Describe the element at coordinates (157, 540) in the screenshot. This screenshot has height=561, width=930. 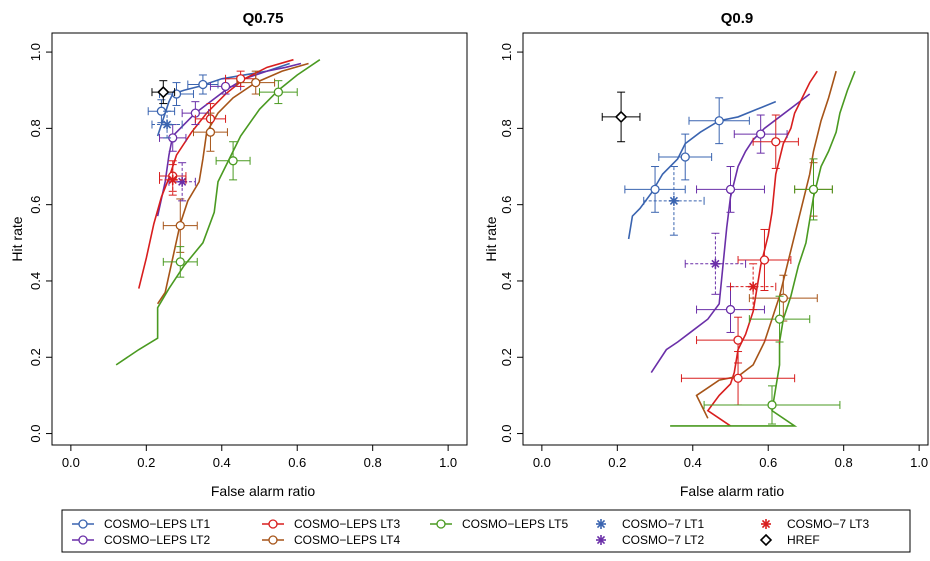
I see `legend-label: COSMO−LEPS LT2` at that location.